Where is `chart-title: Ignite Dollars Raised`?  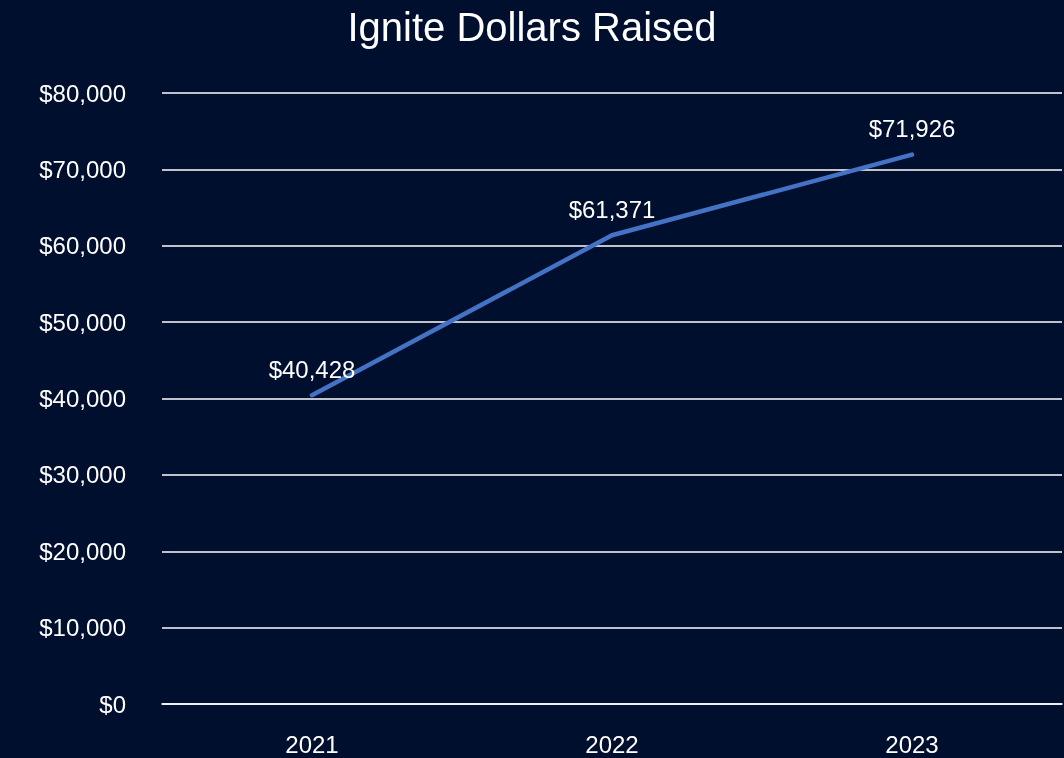
chart-title: Ignite Dollars Raised is located at coordinates (532, 27).